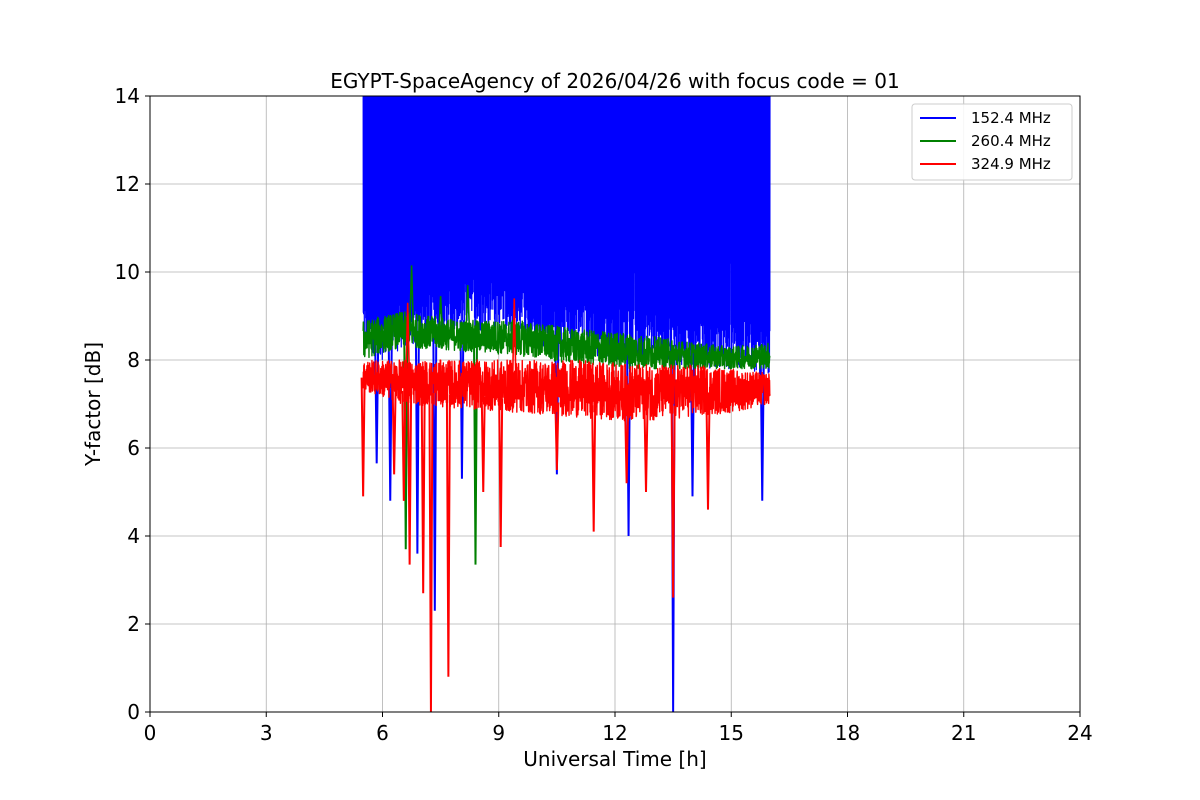 The width and height of the screenshot is (1200, 800). Describe the element at coordinates (731, 733) in the screenshot. I see `x-tick-label: 15` at that location.